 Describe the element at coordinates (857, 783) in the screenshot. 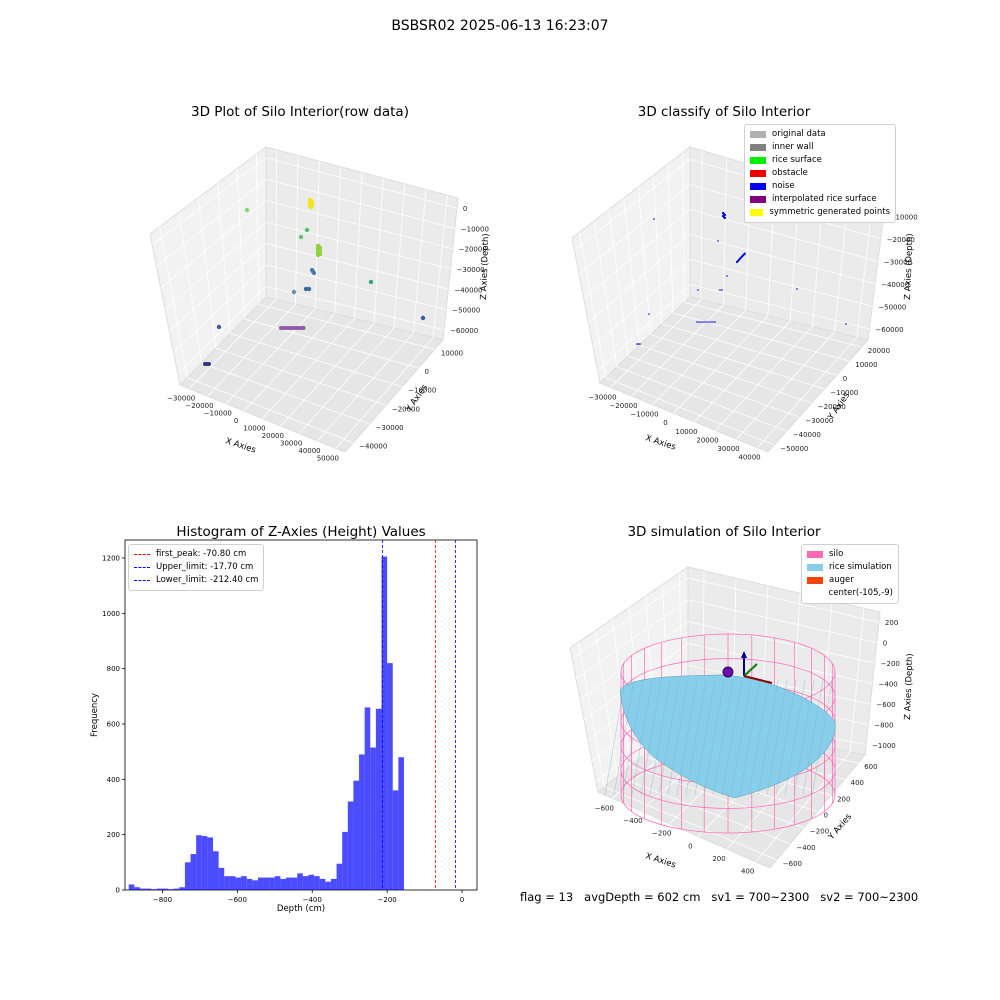

I see `y-tick-label: 400` at that location.